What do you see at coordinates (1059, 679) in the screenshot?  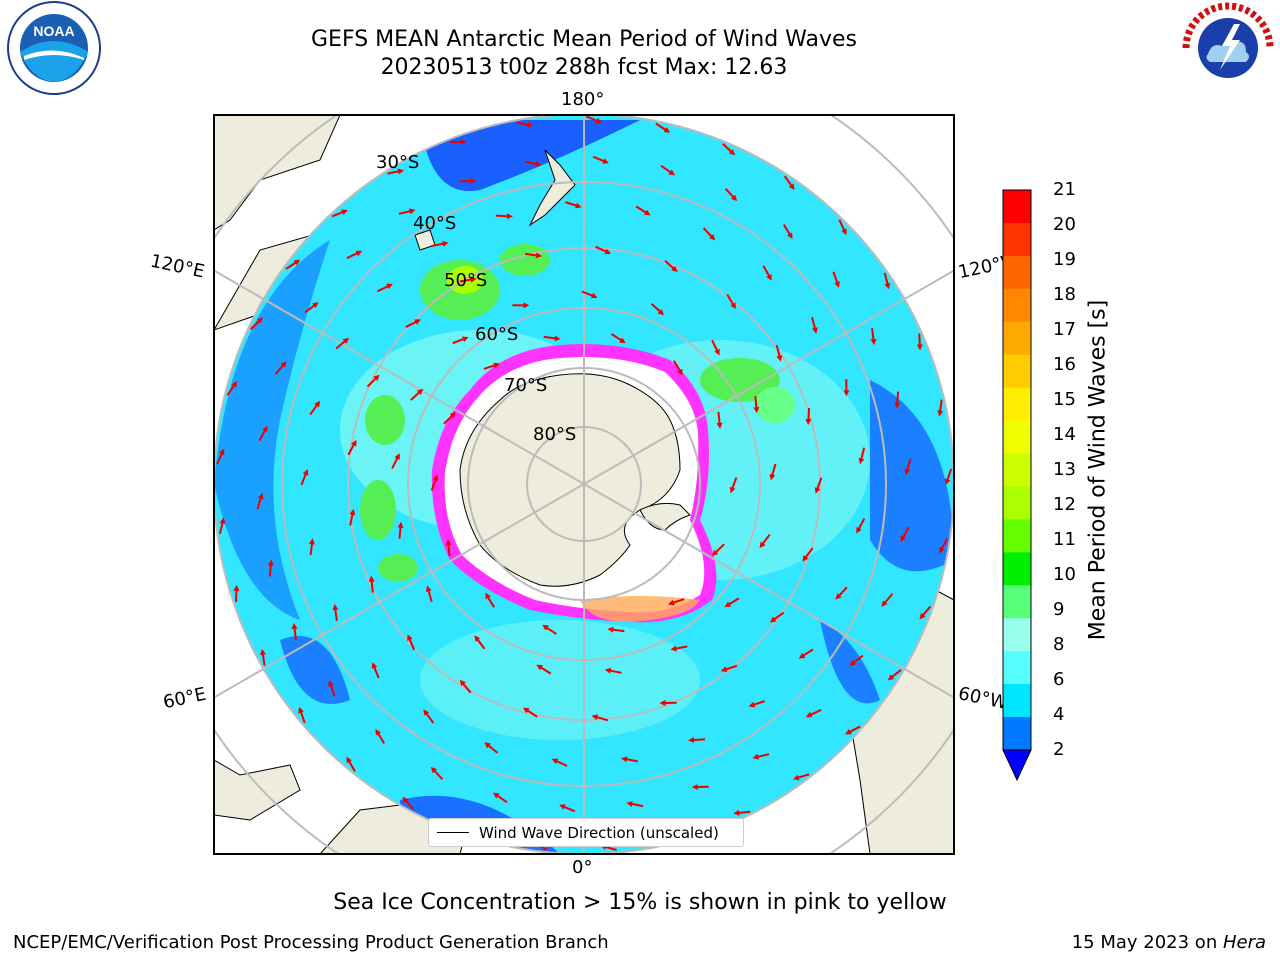 I see `colorbar-tick-label: 6` at bounding box center [1059, 679].